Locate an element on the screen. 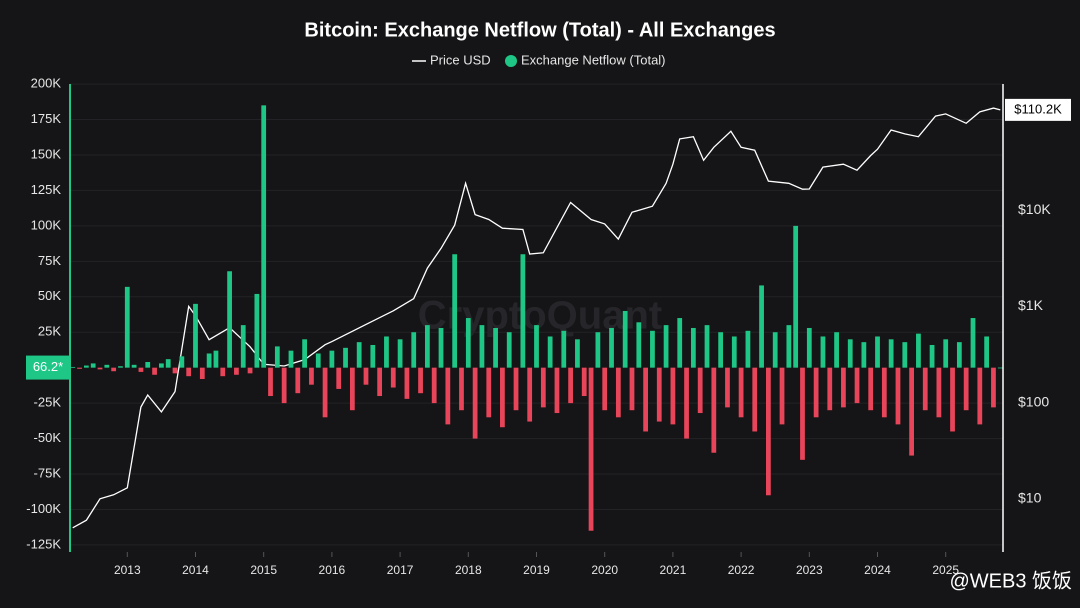 This screenshot has width=1080, height=608. x-tick-label: 2017 is located at coordinates (400, 570).